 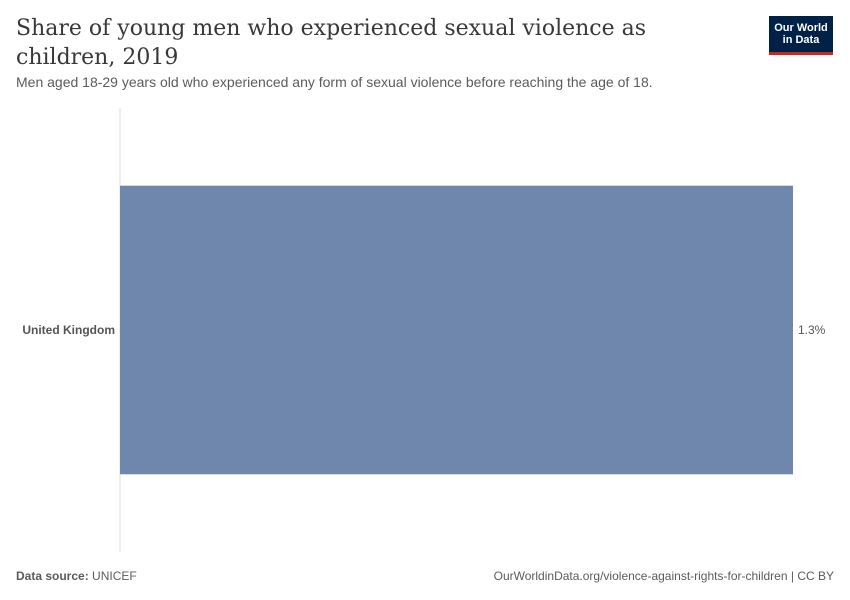 What do you see at coordinates (114, 576) in the screenshot?
I see `data-source-value: UNICEF` at bounding box center [114, 576].